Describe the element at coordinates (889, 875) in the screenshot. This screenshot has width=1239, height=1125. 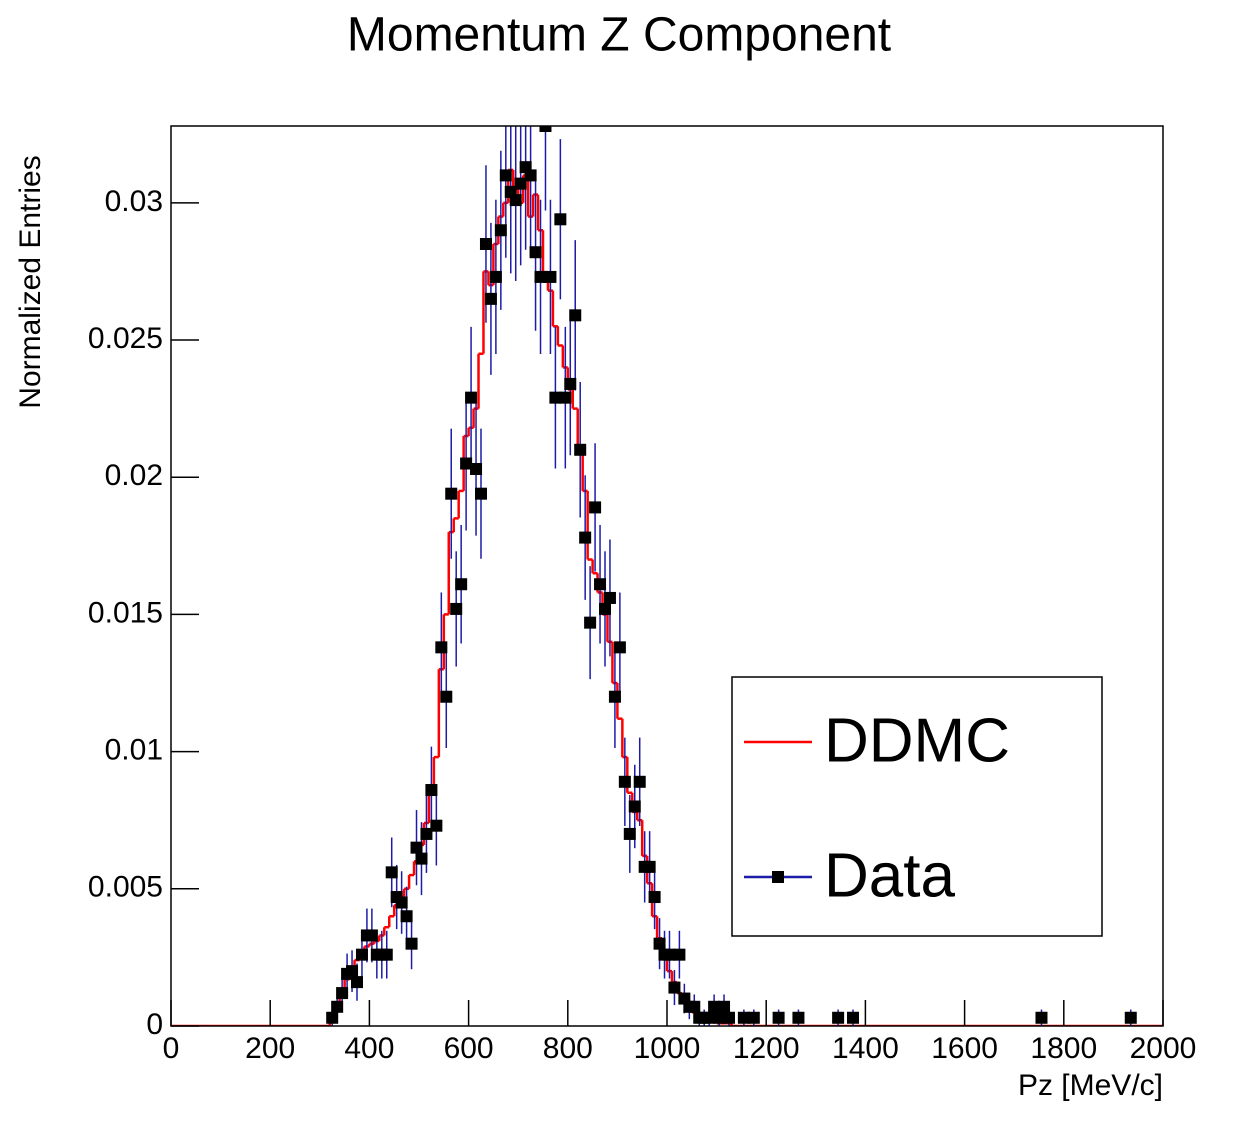
I see `legend-label: Data` at that location.